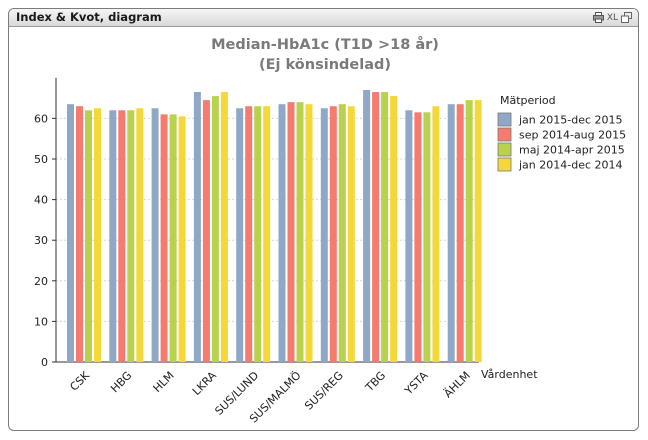  I want to click on category-label: TBG, so click(375, 382).